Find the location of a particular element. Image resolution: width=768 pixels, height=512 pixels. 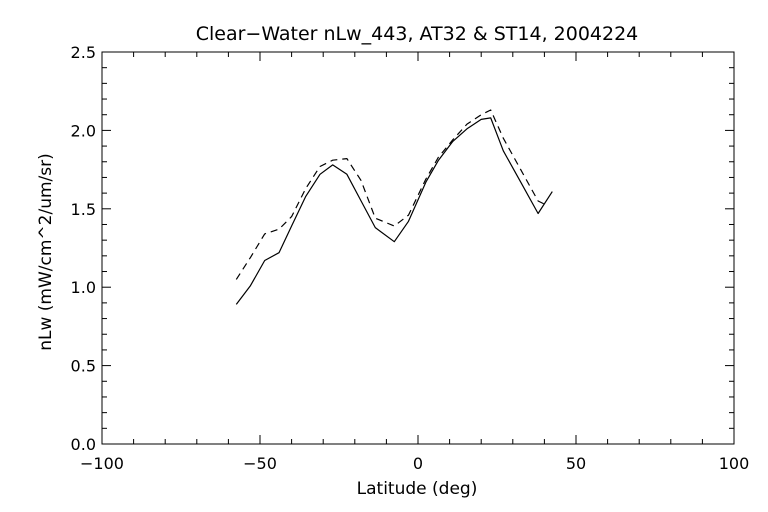

y-tick-label: 2.0 is located at coordinates (83, 130).